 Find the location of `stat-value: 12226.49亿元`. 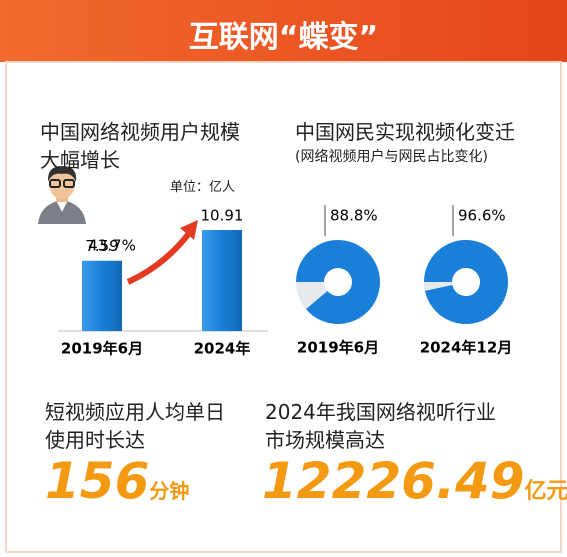

stat-value: 12226.49亿元 is located at coordinates (414, 481).